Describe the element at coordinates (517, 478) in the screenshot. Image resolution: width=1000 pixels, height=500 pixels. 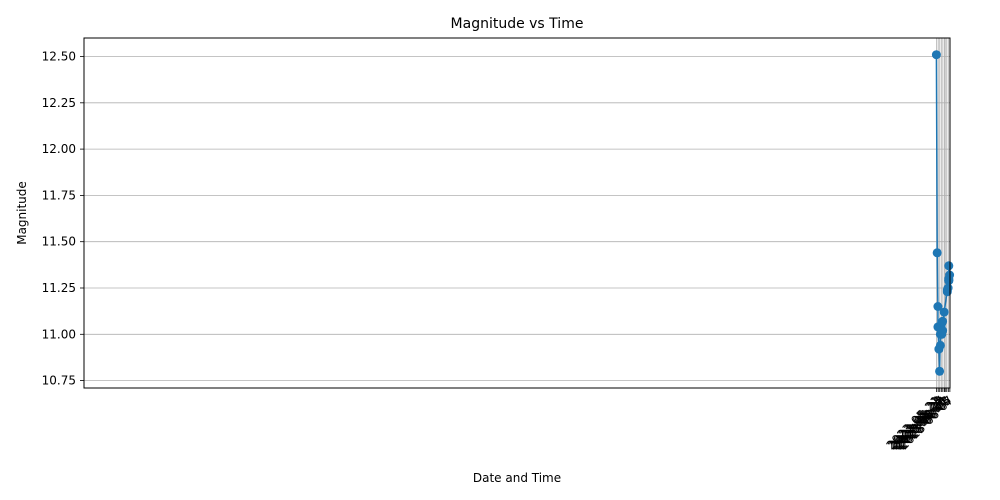
I see `x-axis-label: Date and Time` at that location.